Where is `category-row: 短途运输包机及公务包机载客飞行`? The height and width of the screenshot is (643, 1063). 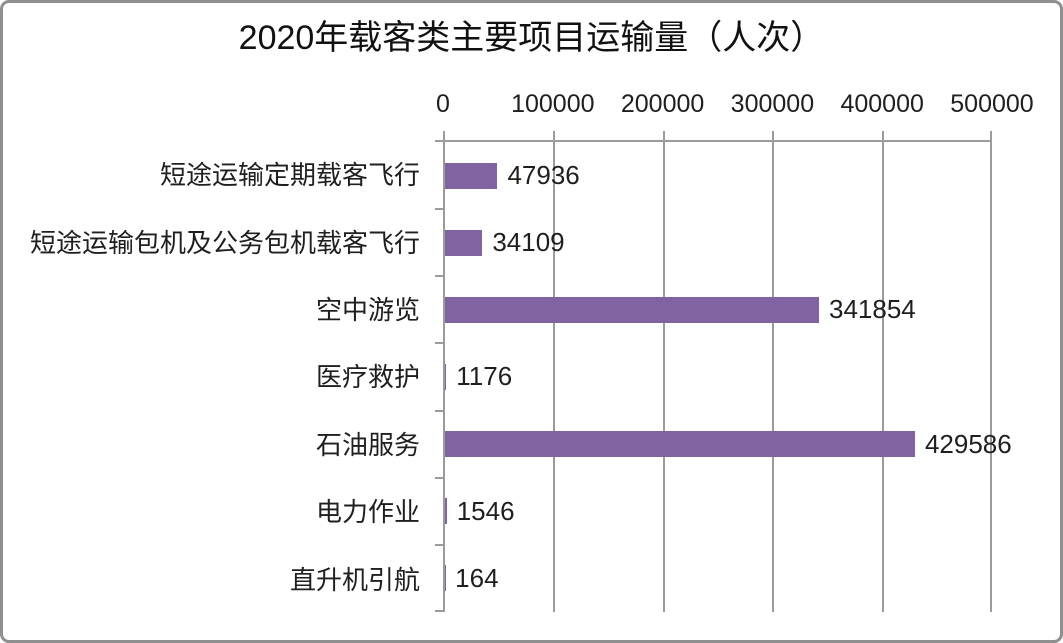
category-row: 短途运输包机及公务包机载客飞行 is located at coordinates (215, 240).